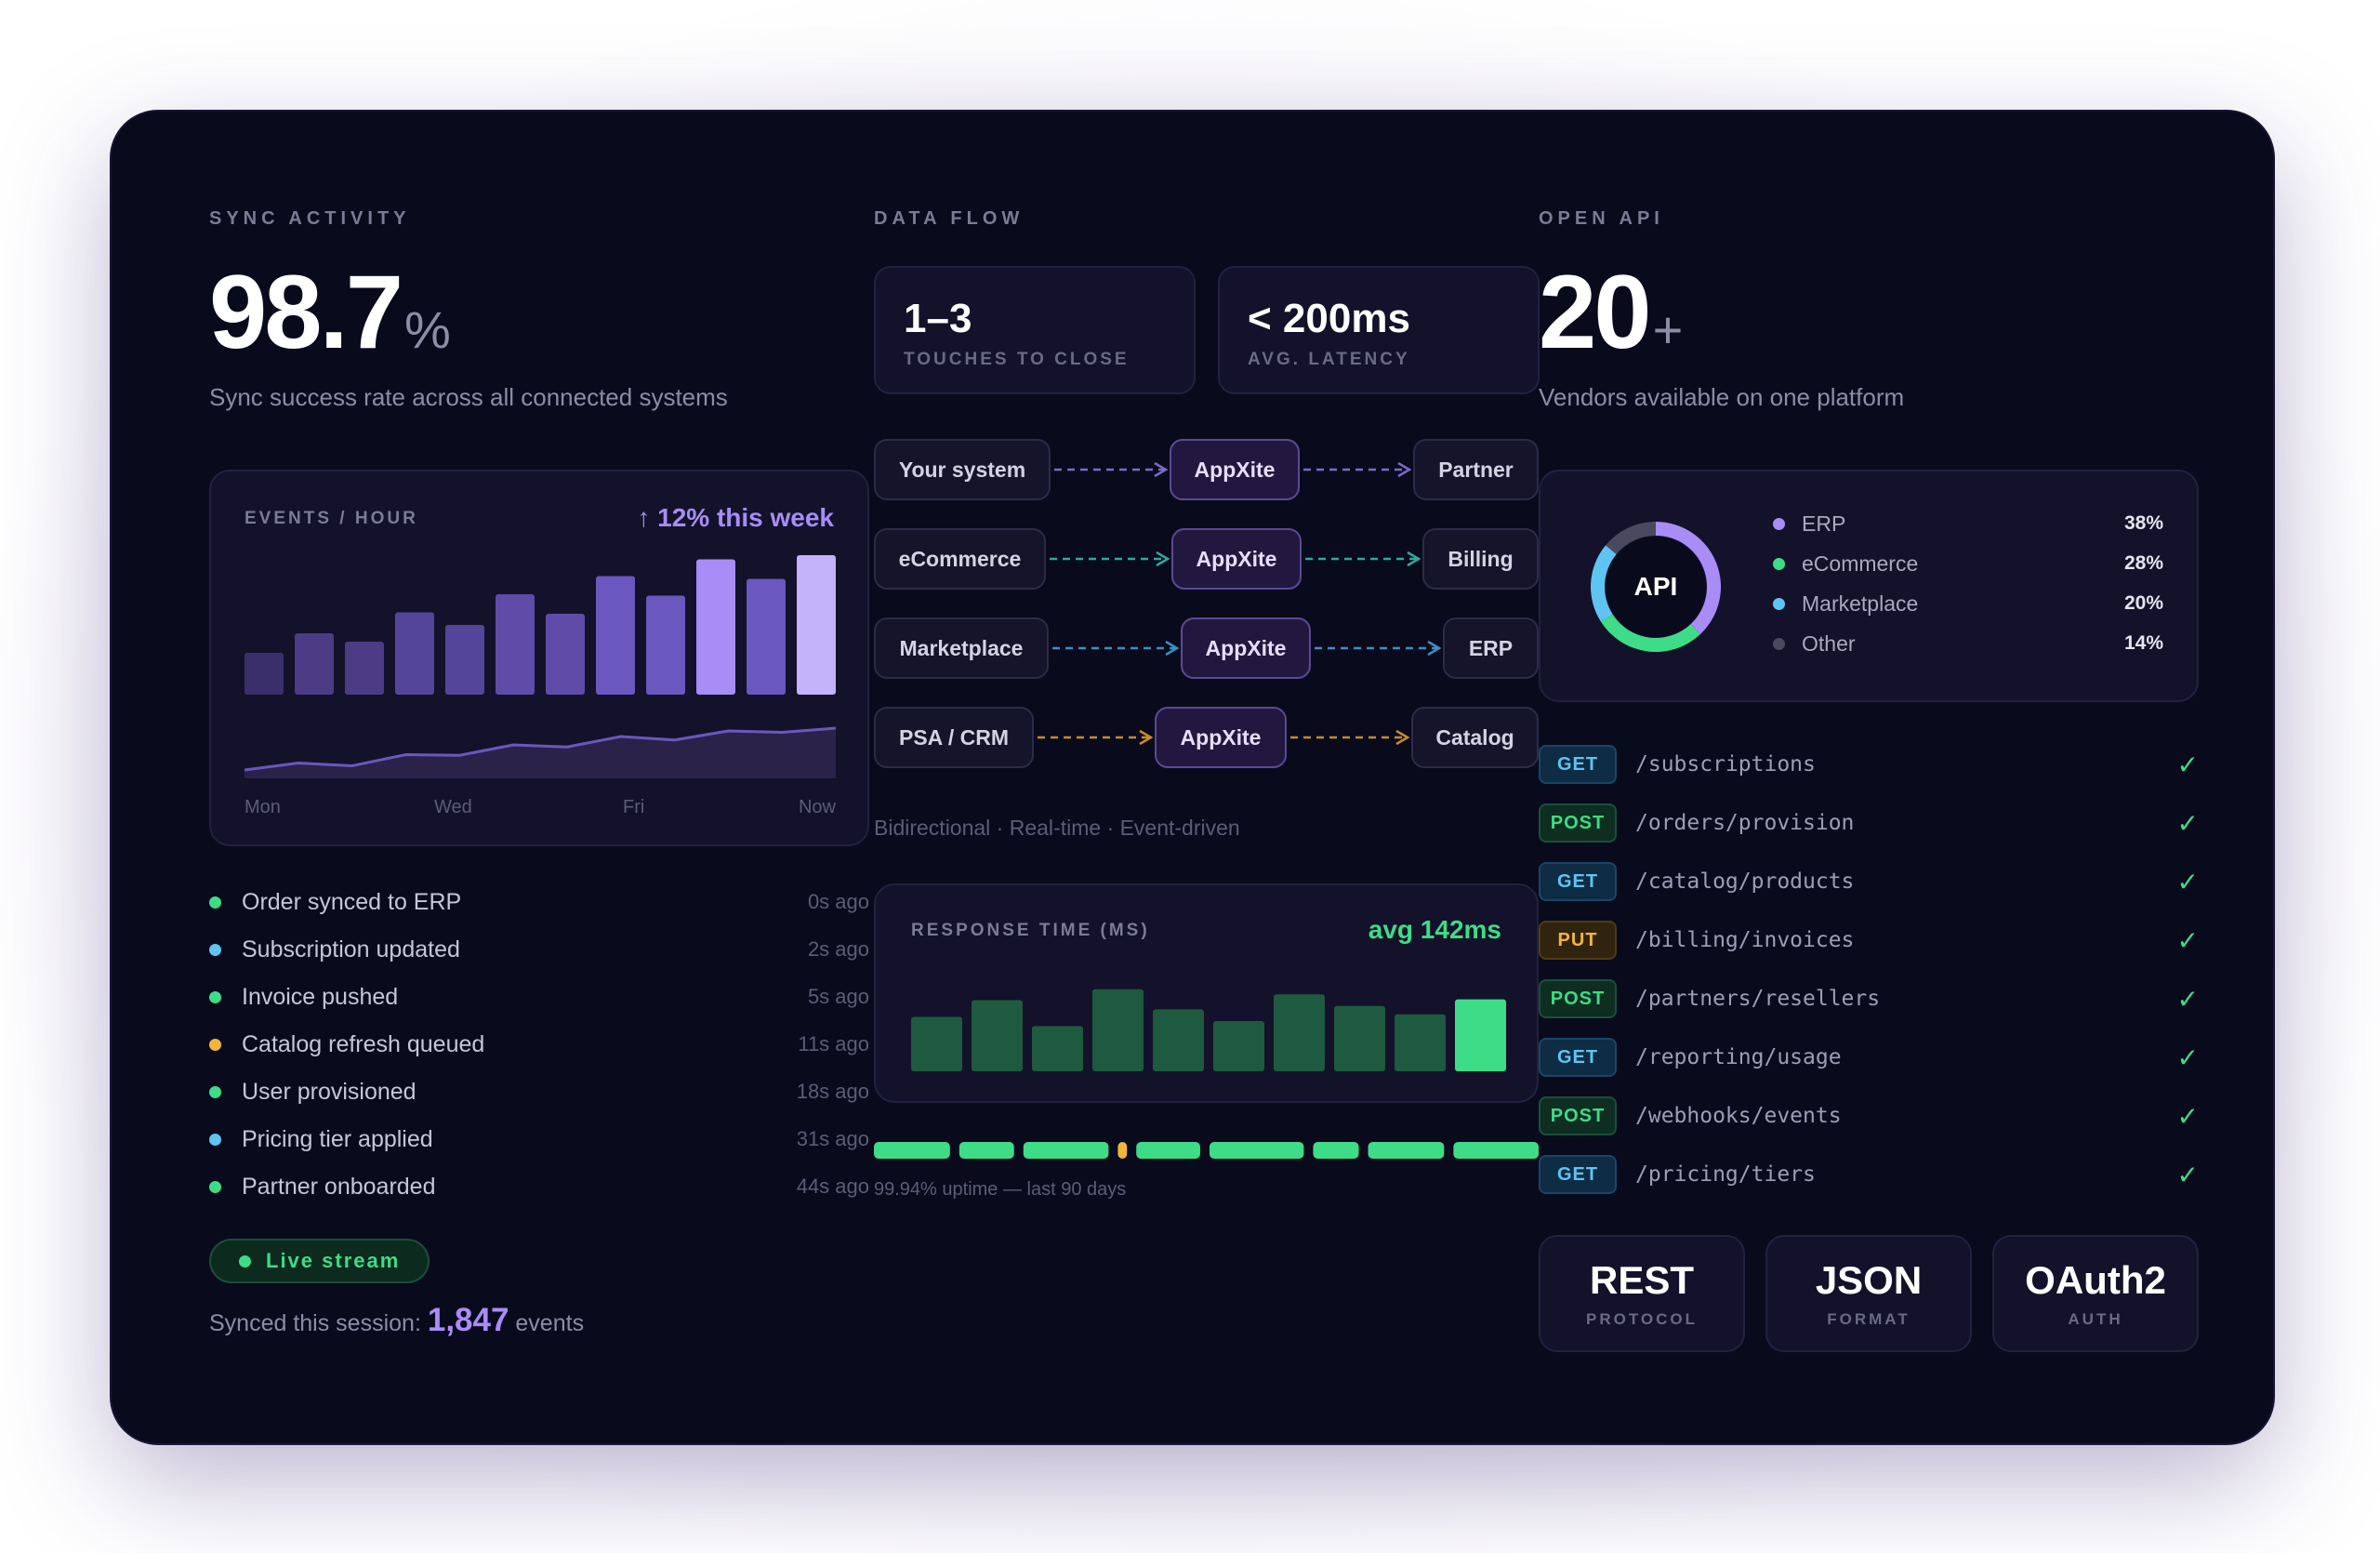 The image size is (2380, 1553). I want to click on response-time-panel: RESPONSE TIME (MS) avg 142ms, so click(1206, 993).